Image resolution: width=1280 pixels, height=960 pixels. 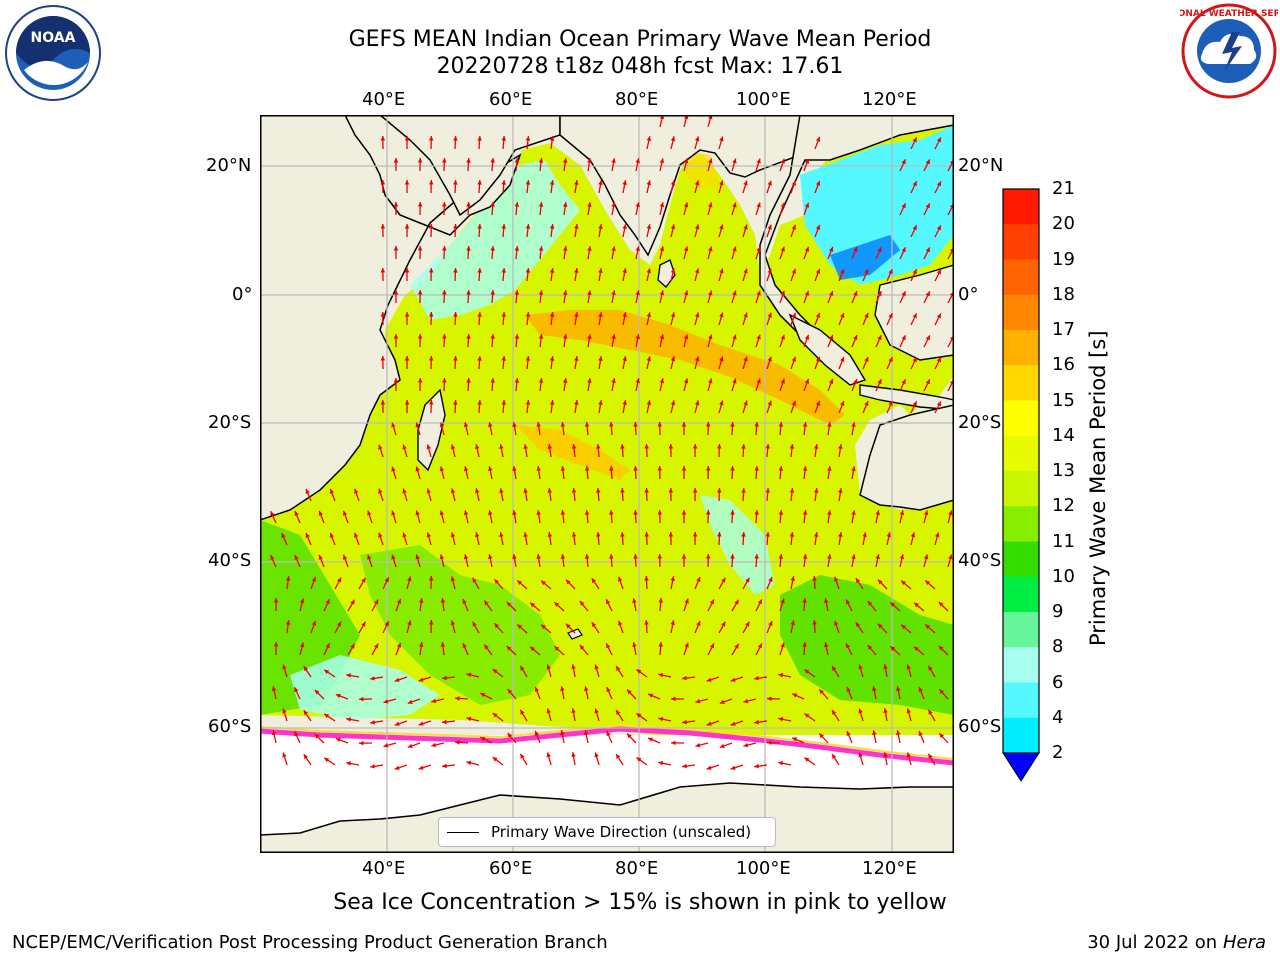 What do you see at coordinates (1021, 767) in the screenshot?
I see `colorbar-underflow-triangle` at bounding box center [1021, 767].